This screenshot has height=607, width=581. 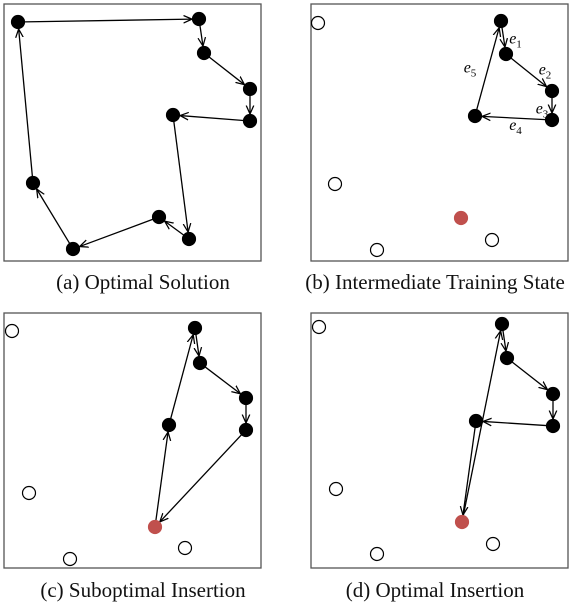 What do you see at coordinates (435, 282) in the screenshot?
I see `caption-b: (b) Intermediate Training State` at bounding box center [435, 282].